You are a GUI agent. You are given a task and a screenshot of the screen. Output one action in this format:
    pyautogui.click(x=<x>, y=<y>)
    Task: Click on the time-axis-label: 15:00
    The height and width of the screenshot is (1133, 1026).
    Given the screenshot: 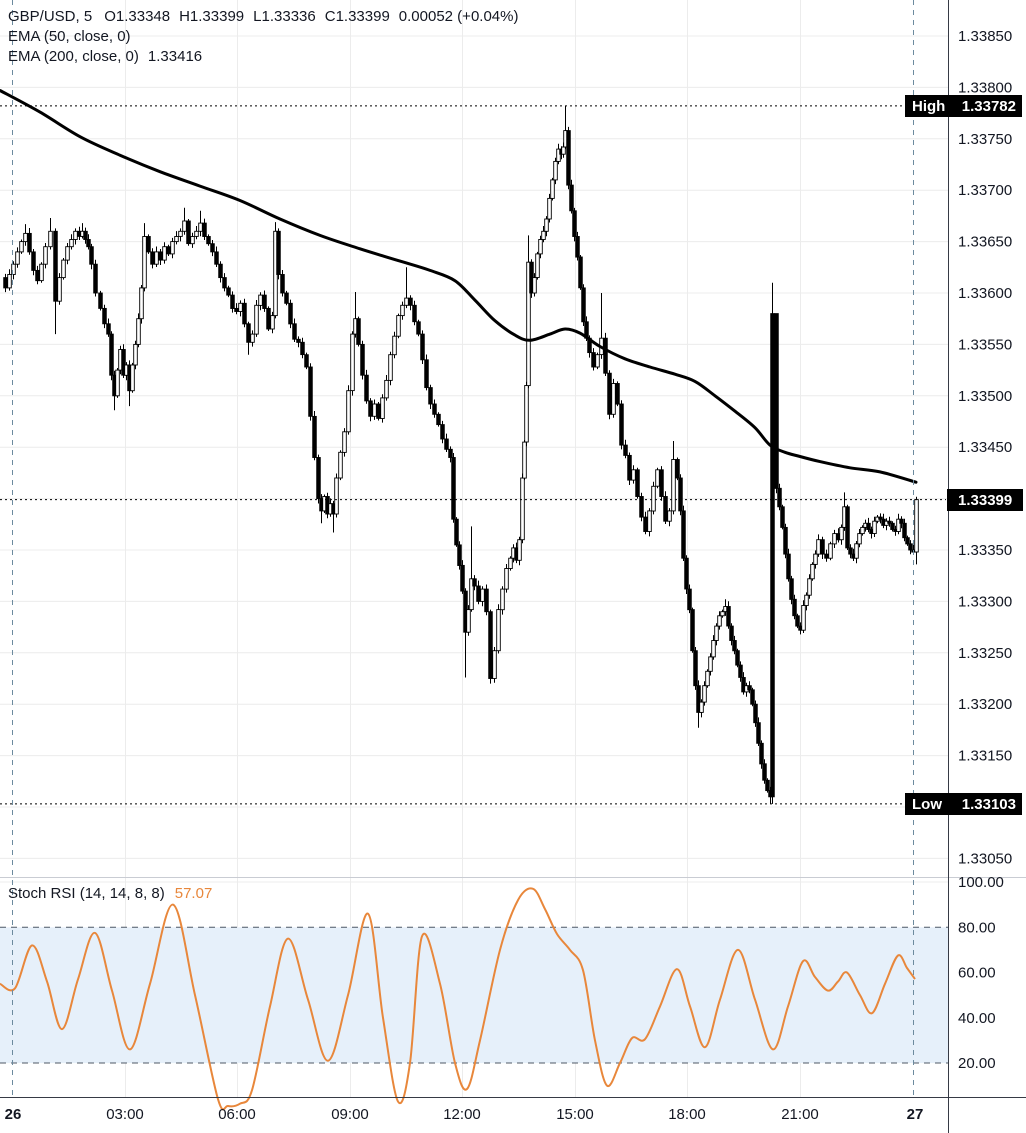 What is the action you would take?
    pyautogui.click(x=575, y=1114)
    